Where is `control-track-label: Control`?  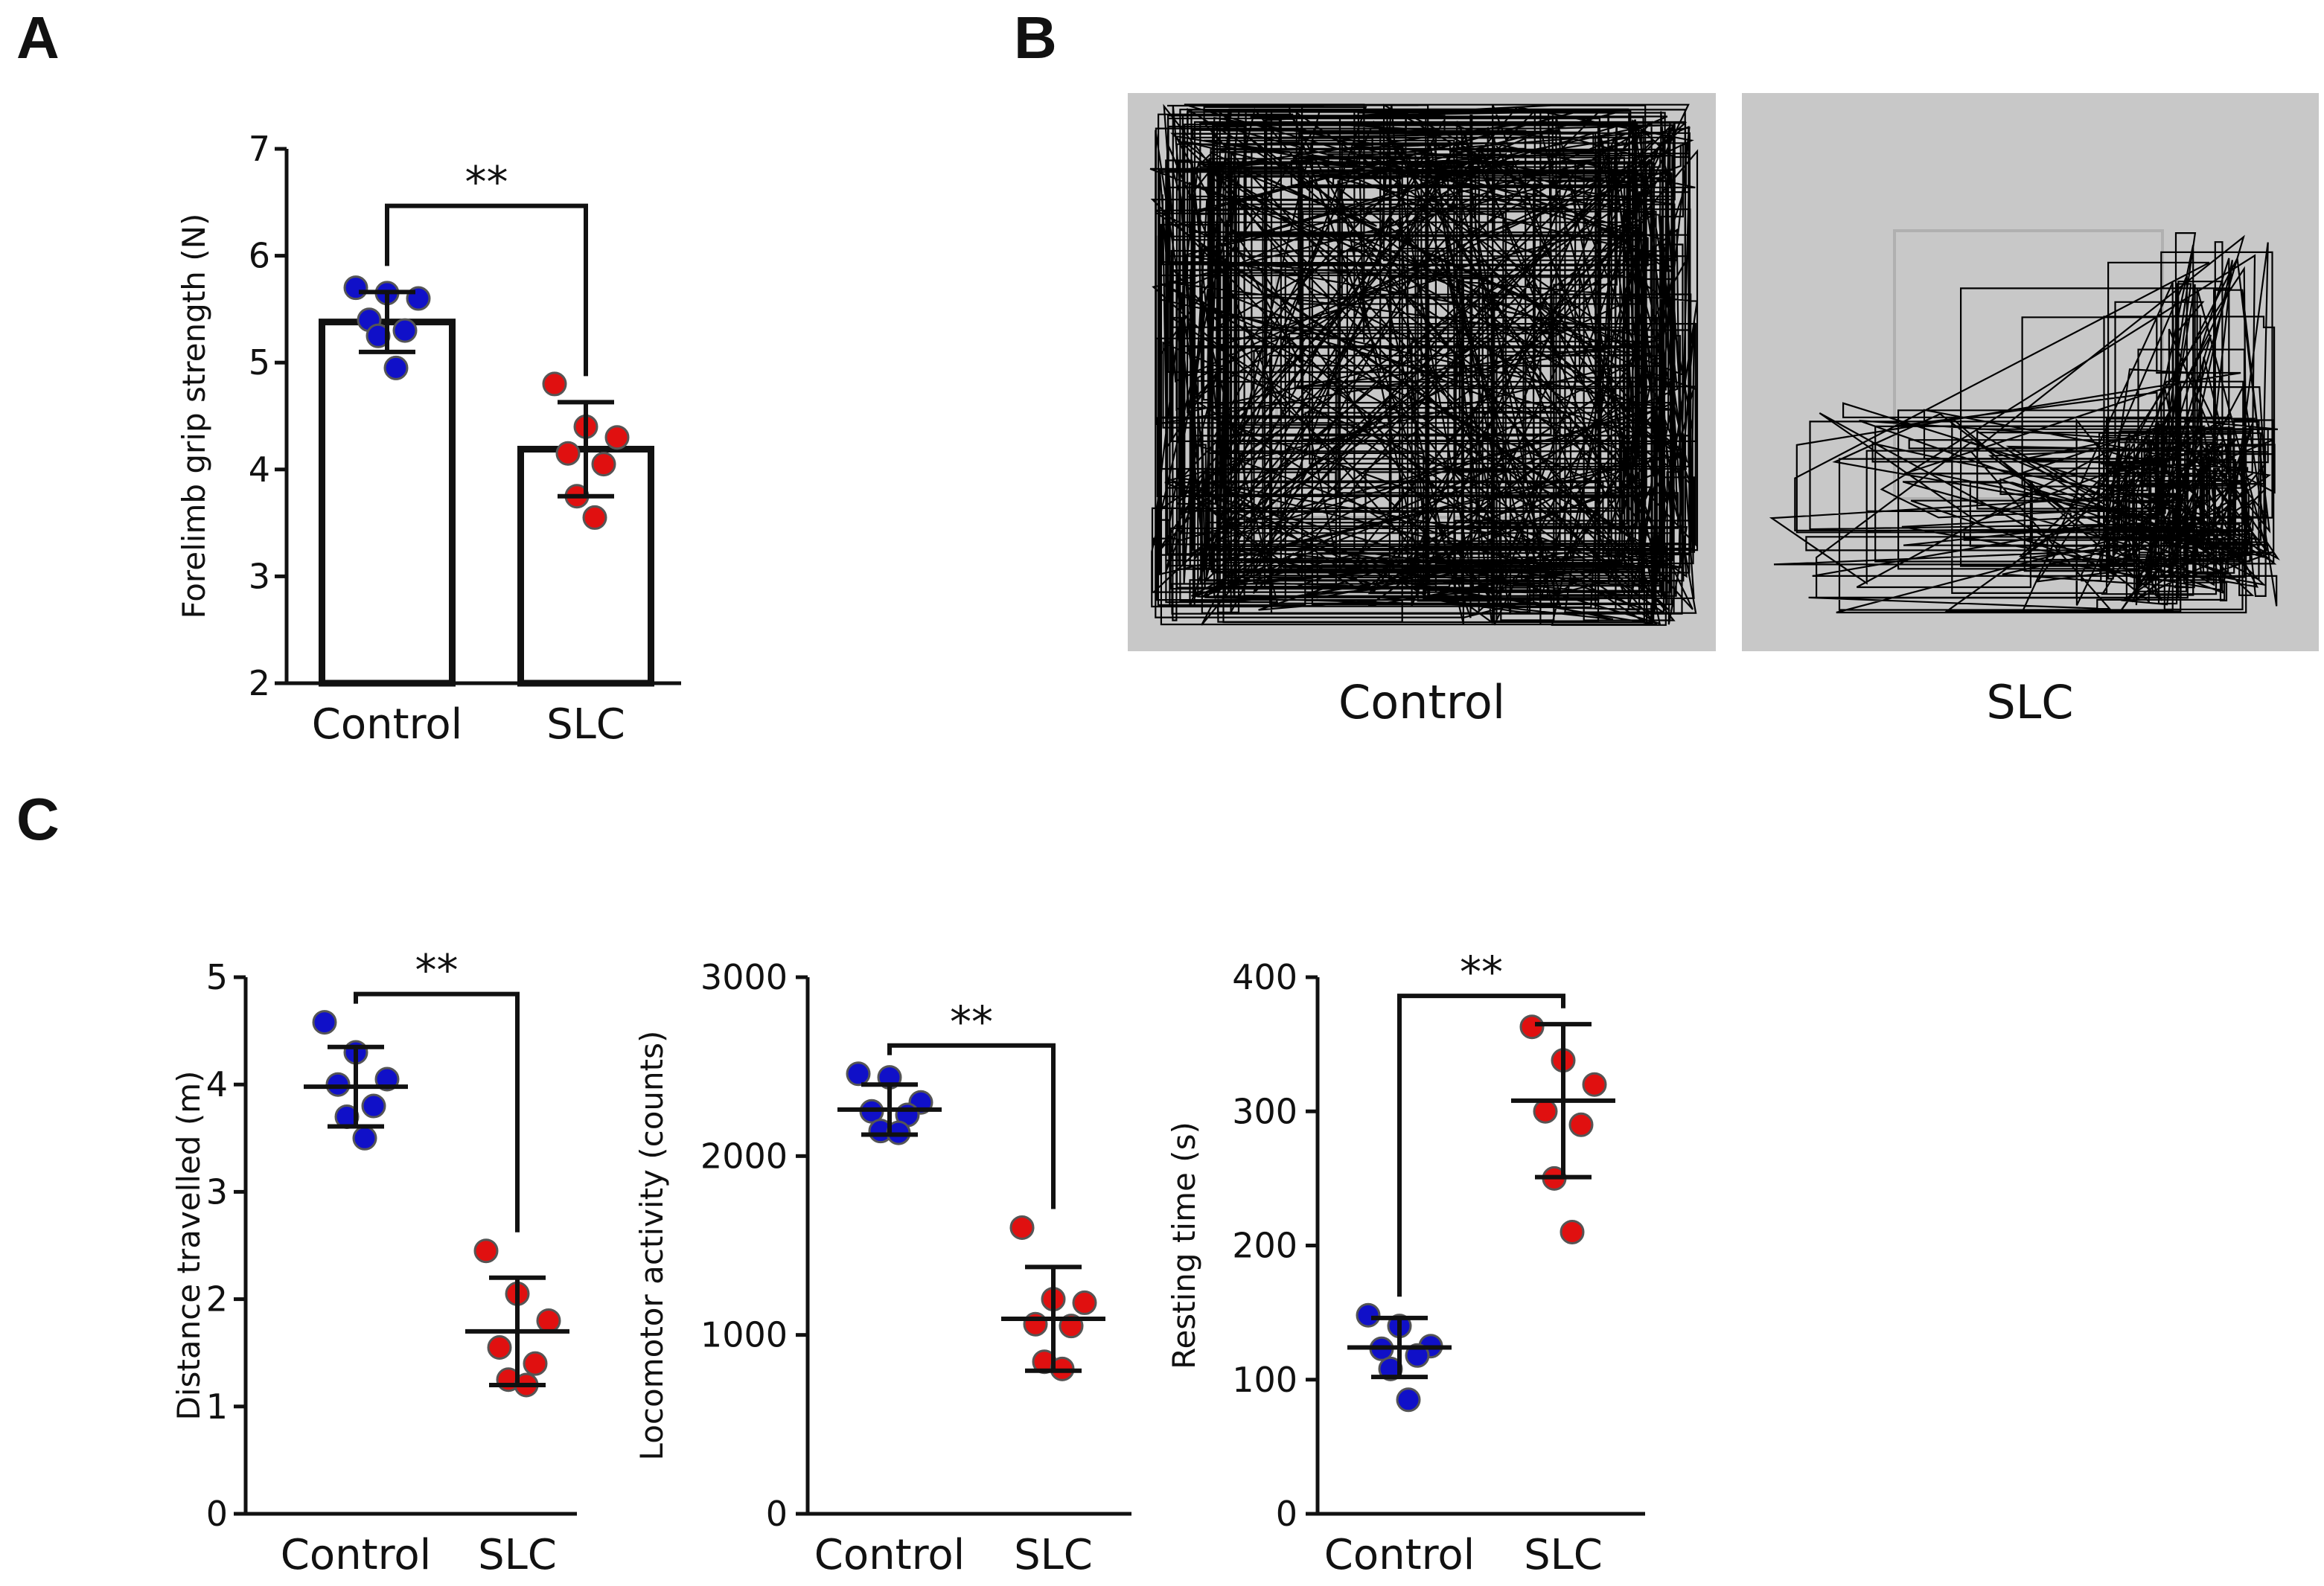
control-track-label: Control is located at coordinates (1422, 702).